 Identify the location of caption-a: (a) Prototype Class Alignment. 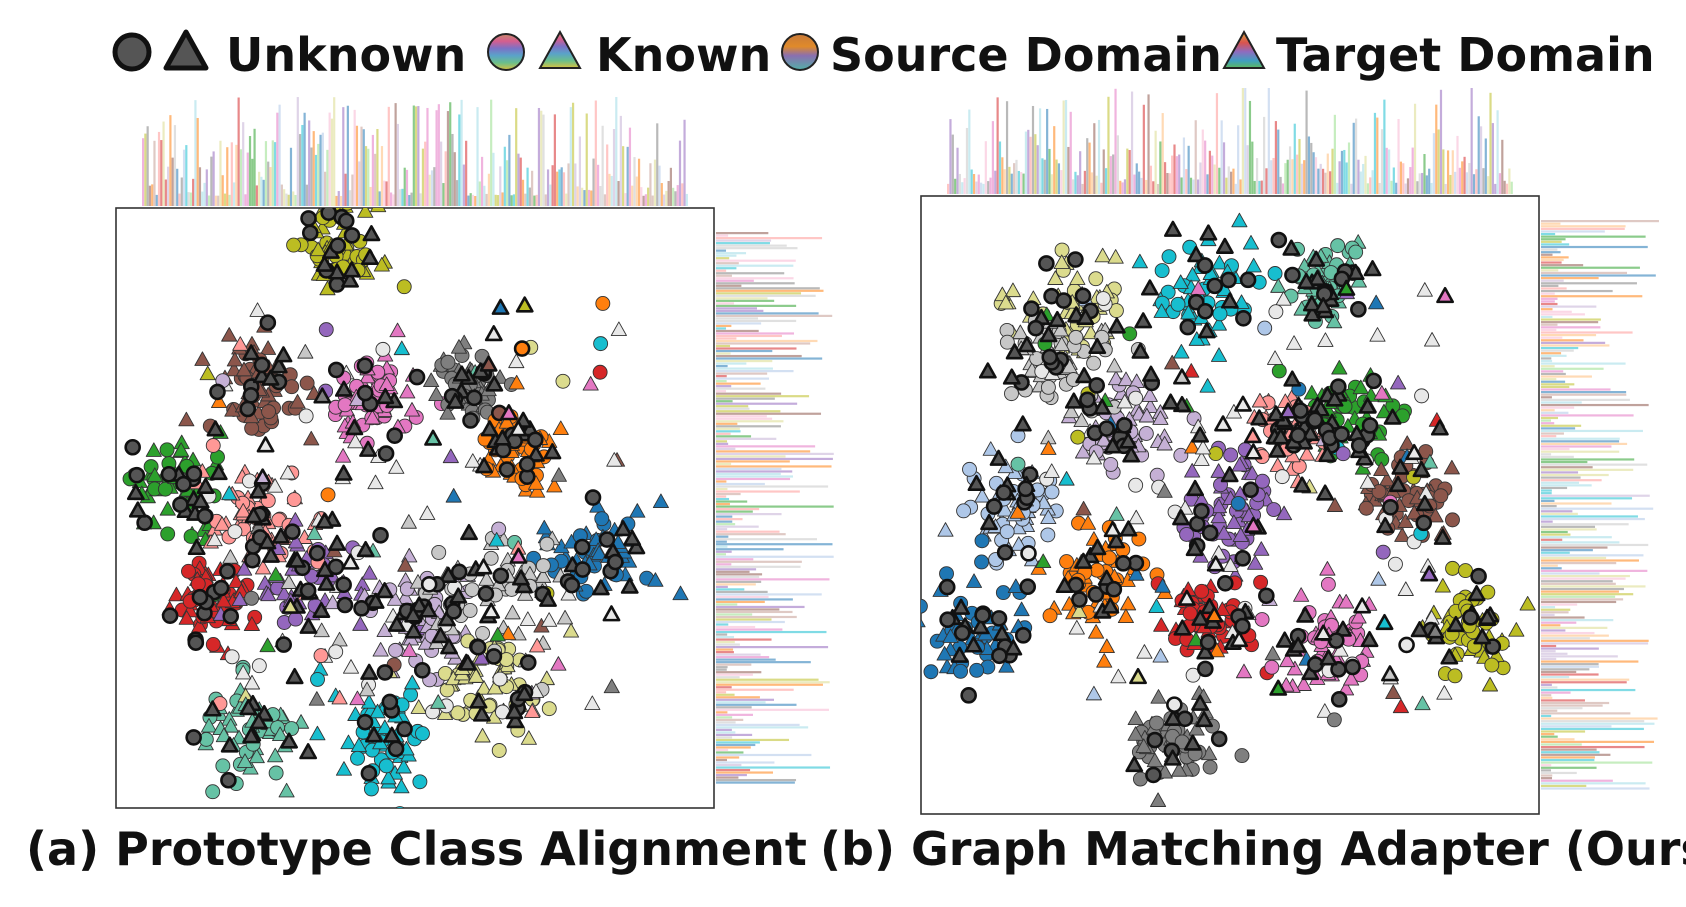
(416, 849).